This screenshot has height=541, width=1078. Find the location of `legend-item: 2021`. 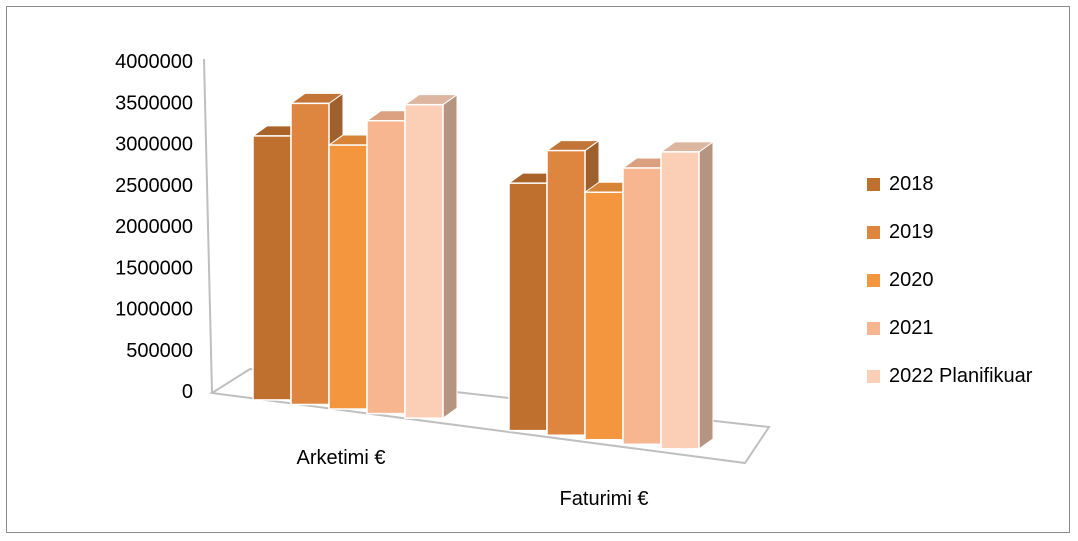

legend-item: 2021 is located at coordinates (900, 328).